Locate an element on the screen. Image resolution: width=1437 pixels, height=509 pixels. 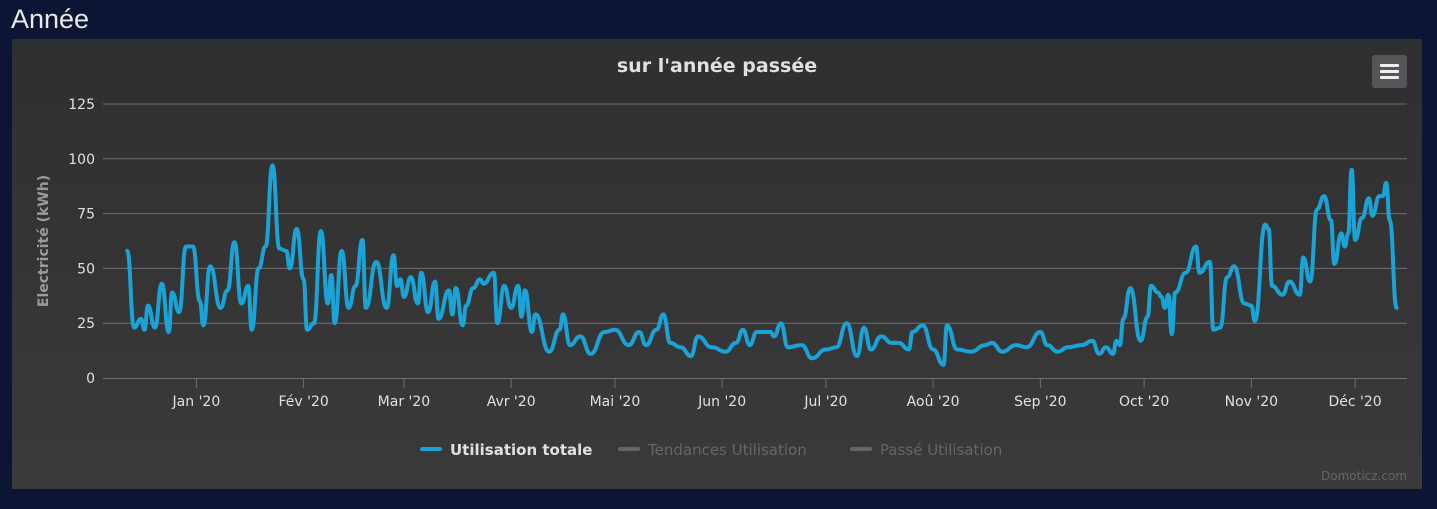
section-title: Année is located at coordinates (50, 19).